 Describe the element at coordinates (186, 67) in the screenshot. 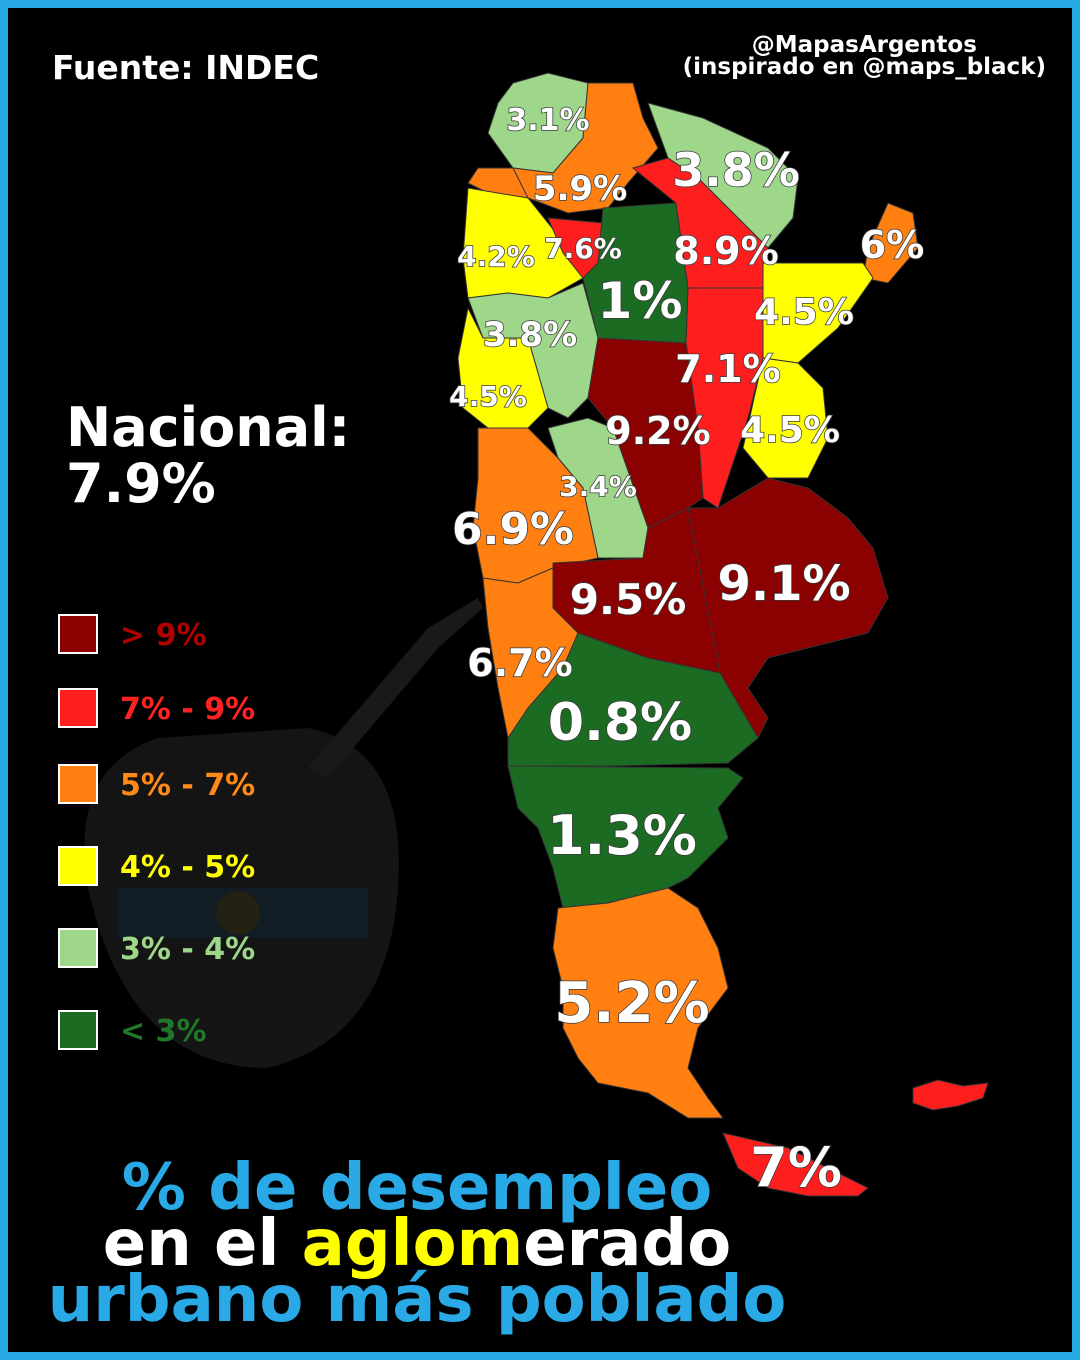

I see `source-label: Fuente: INDEC` at that location.